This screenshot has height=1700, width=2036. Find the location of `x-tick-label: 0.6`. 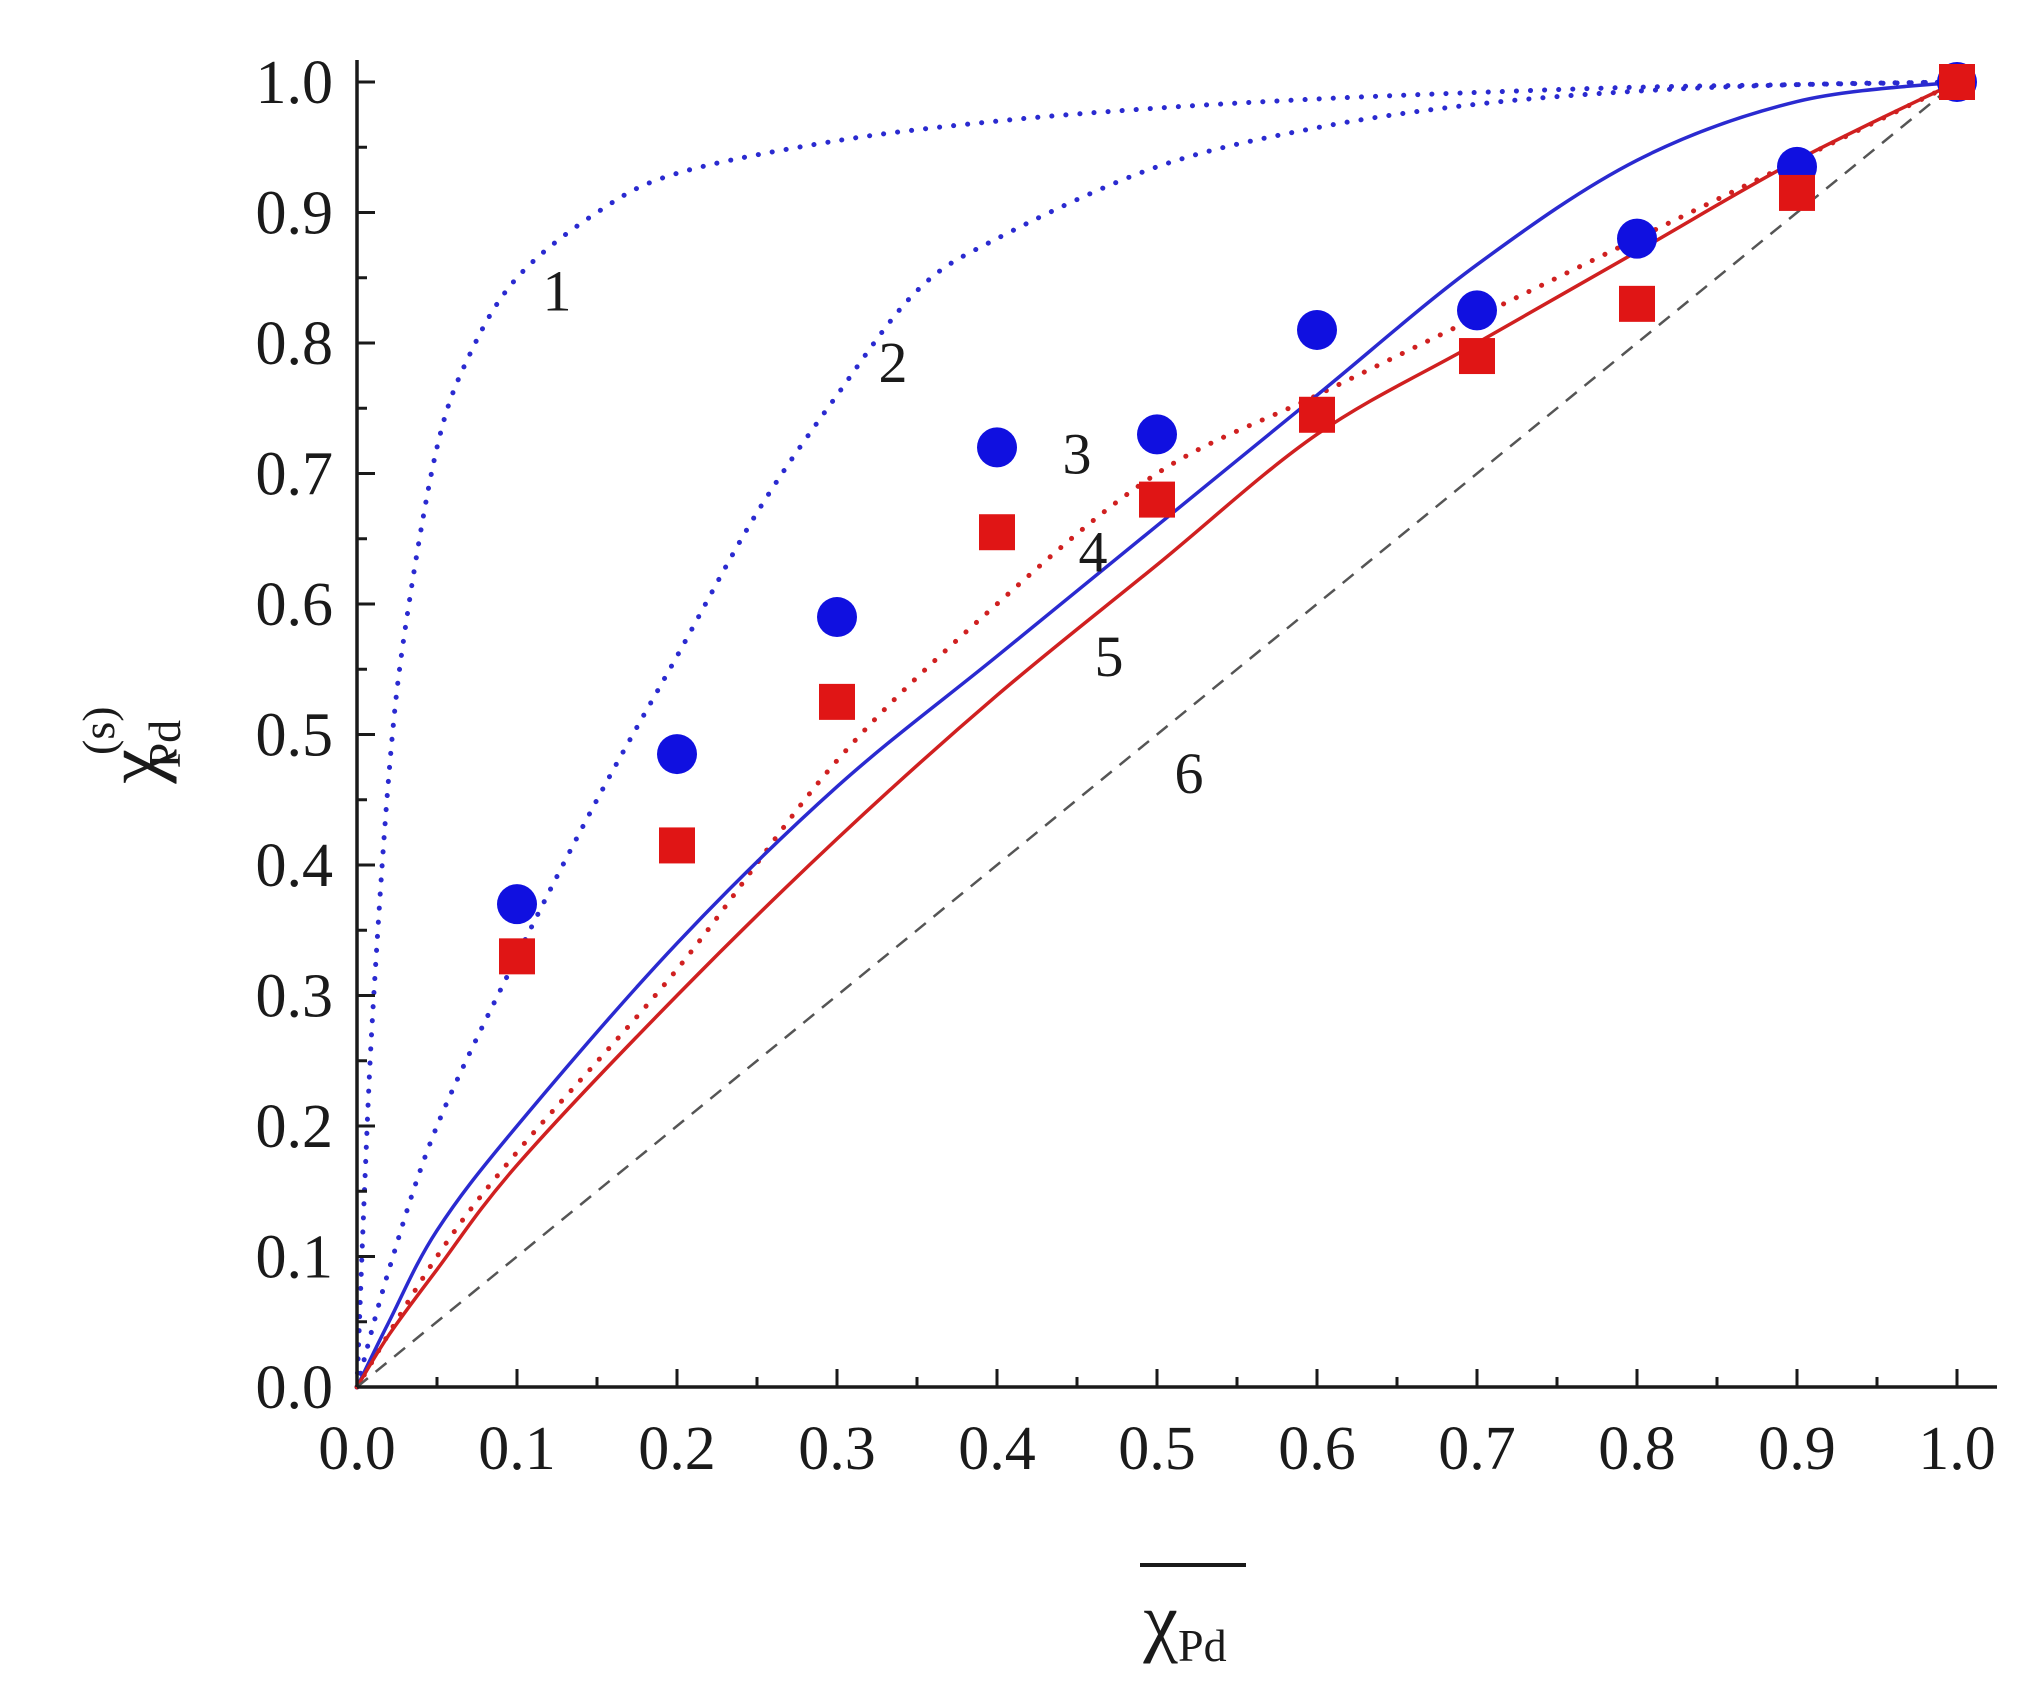

x-tick-label: 0.6 is located at coordinates (1317, 1449).